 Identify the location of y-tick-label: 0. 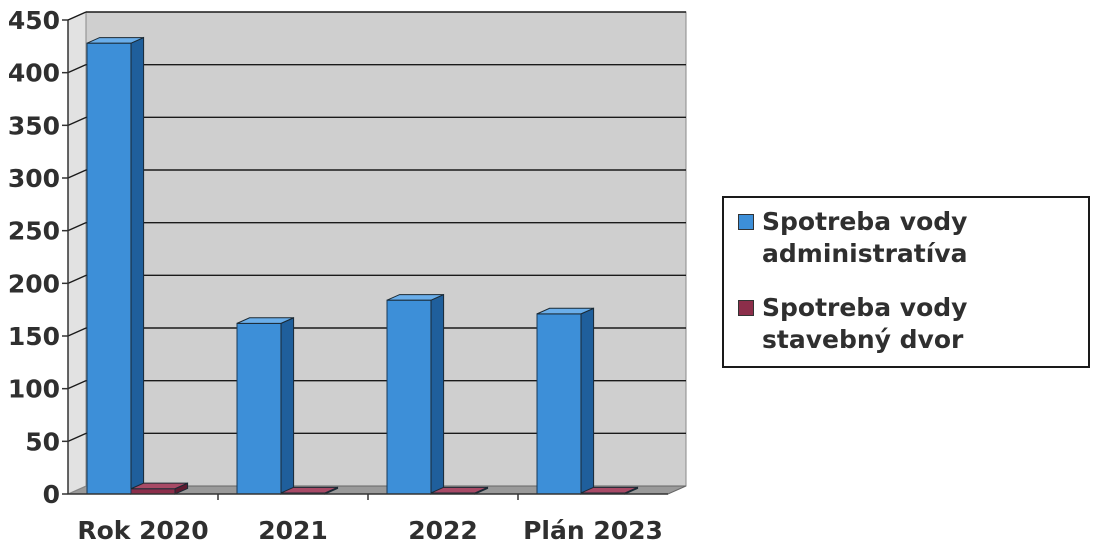
(51, 494).